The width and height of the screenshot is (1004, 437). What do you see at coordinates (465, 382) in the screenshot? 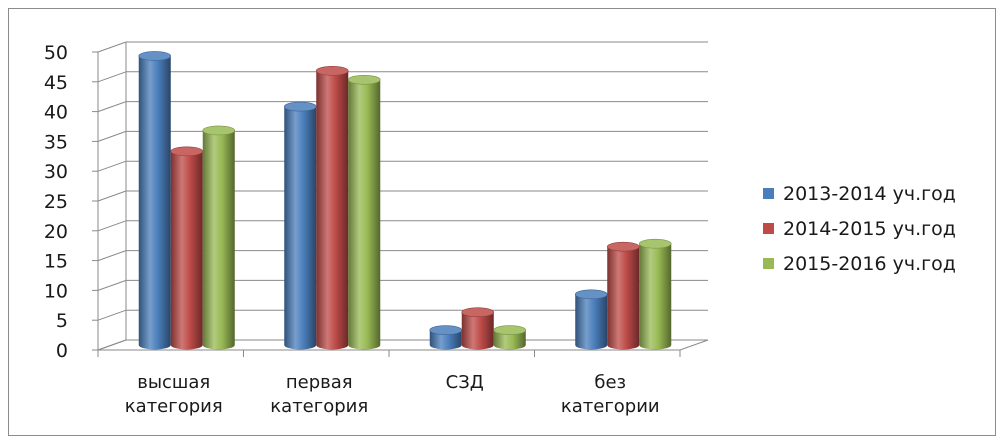
I see `x-tick-label: СЗД` at bounding box center [465, 382].